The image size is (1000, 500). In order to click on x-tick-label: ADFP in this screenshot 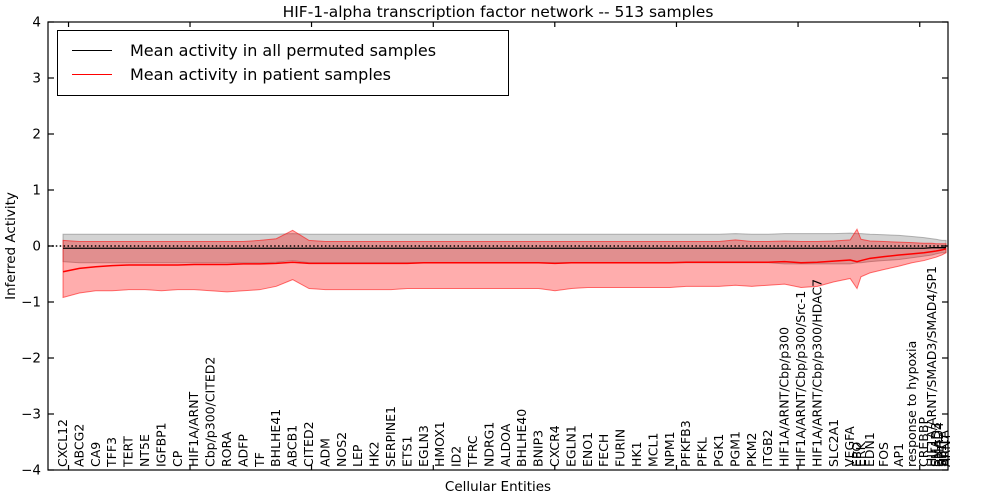, I will do `click(242, 450)`.